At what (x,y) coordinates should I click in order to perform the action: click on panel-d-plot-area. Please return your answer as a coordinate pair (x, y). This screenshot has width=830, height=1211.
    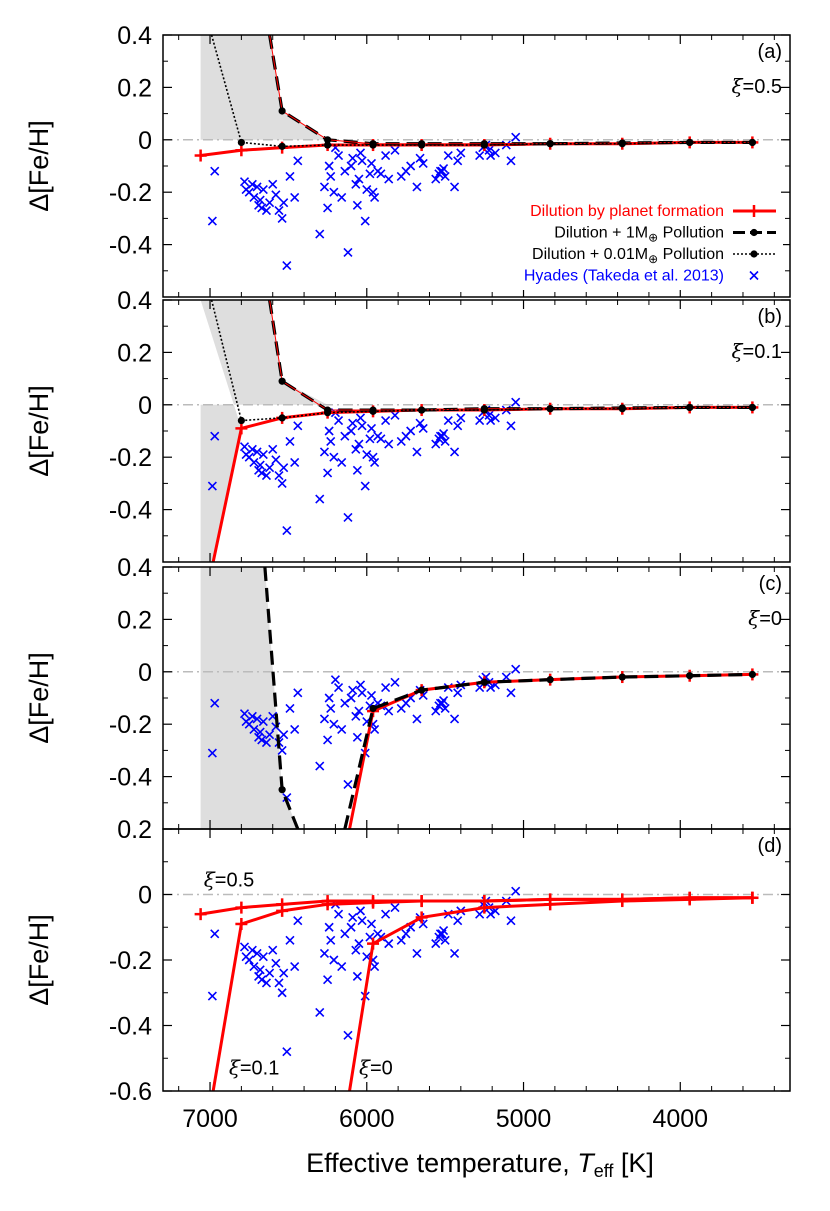
    Looking at the image, I should click on (476, 988).